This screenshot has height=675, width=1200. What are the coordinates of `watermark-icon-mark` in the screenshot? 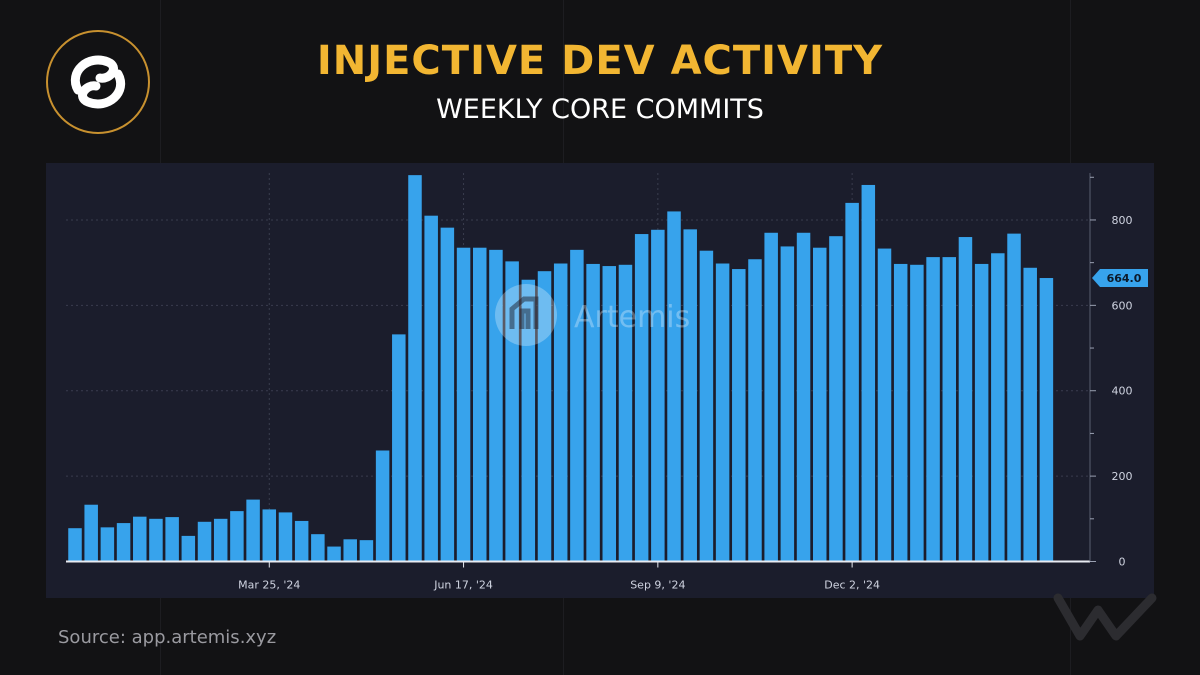 It's located at (524, 312).